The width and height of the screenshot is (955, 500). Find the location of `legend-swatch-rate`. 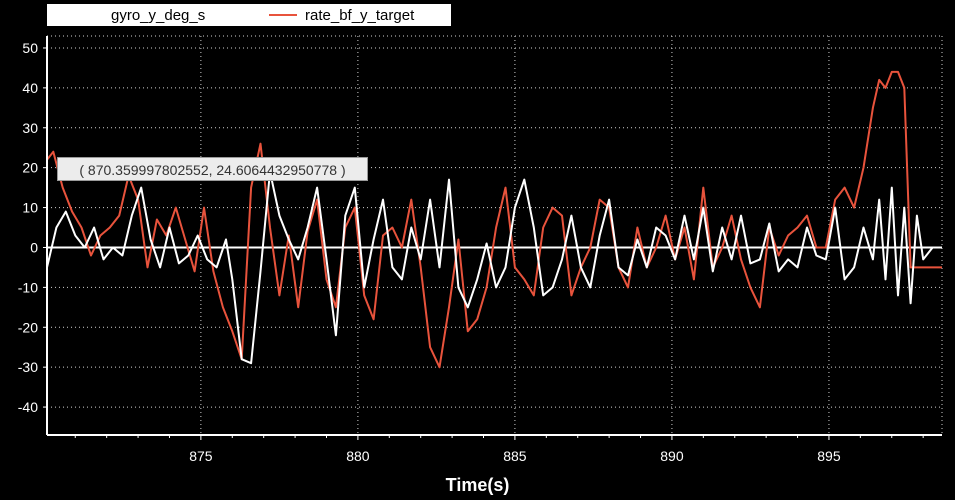

legend-swatch-rate is located at coordinates (283, 15).